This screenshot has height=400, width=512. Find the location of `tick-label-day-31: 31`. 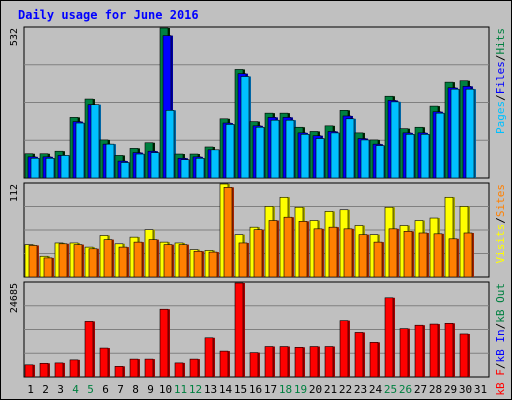

tick-label-day-31: 31 is located at coordinates (480, 389).